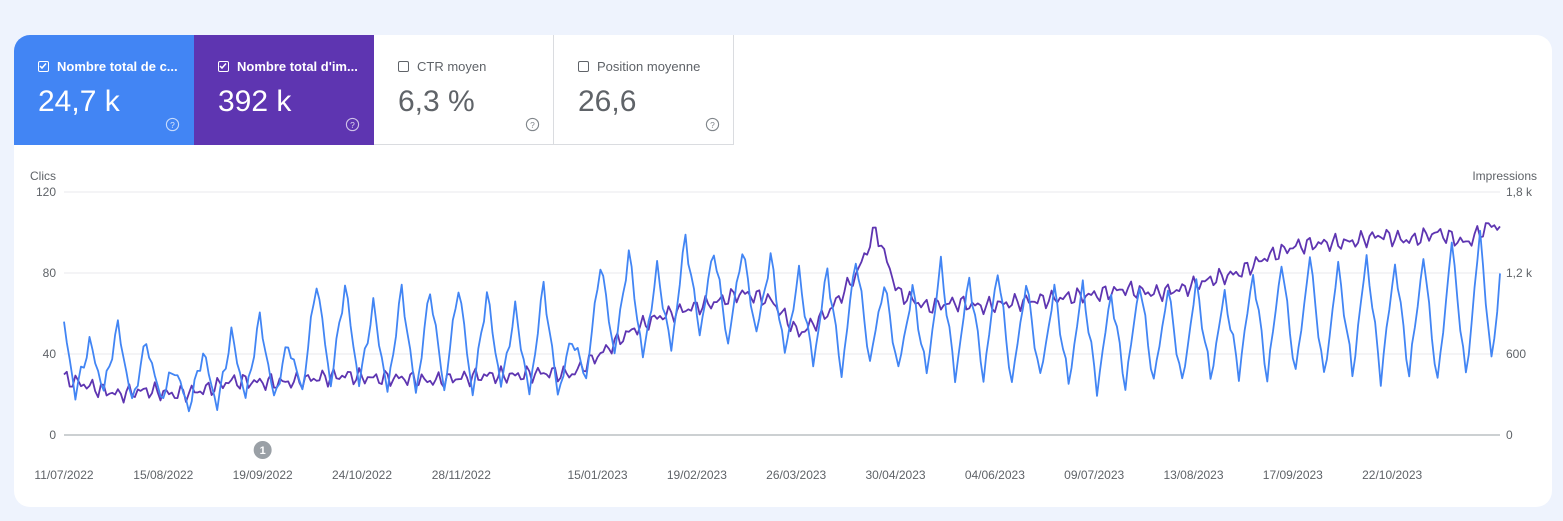  I want to click on y-right-tick-label: 1,8 k, so click(1519, 192).